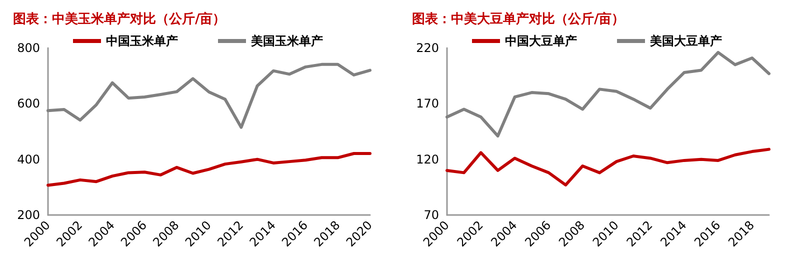 The image size is (795, 273). Describe the element at coordinates (427, 103) in the screenshot. I see `y-tick-label: 170` at that location.